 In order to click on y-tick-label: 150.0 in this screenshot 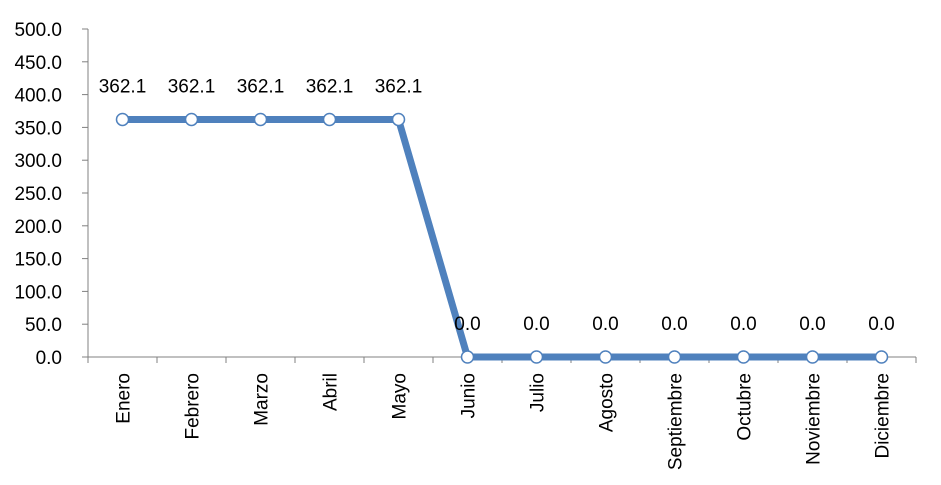, I will do `click(38, 260)`.